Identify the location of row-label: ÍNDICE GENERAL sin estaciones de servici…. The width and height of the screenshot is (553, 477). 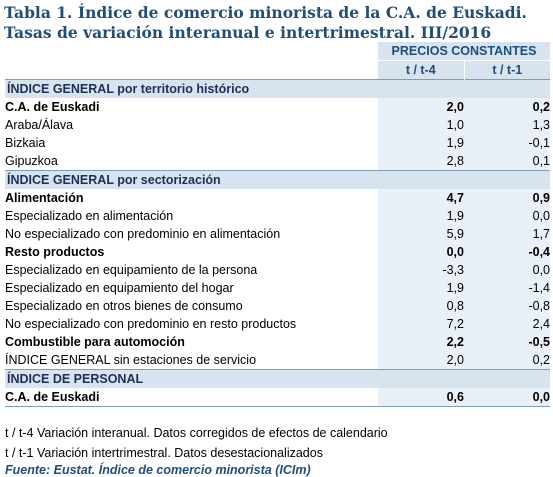
(131, 360).